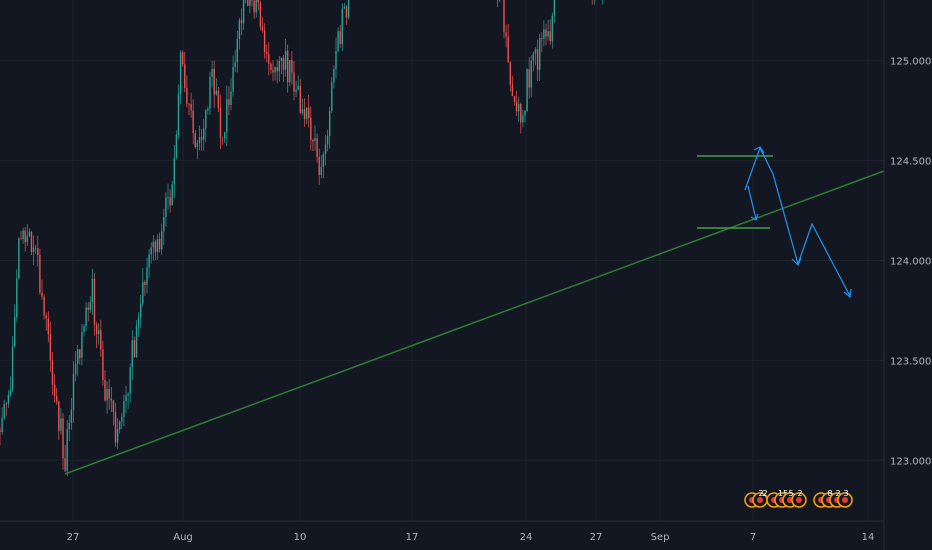 Image resolution: width=932 pixels, height=550 pixels. What do you see at coordinates (526, 537) in the screenshot?
I see `time-tick-label: 24` at bounding box center [526, 537].